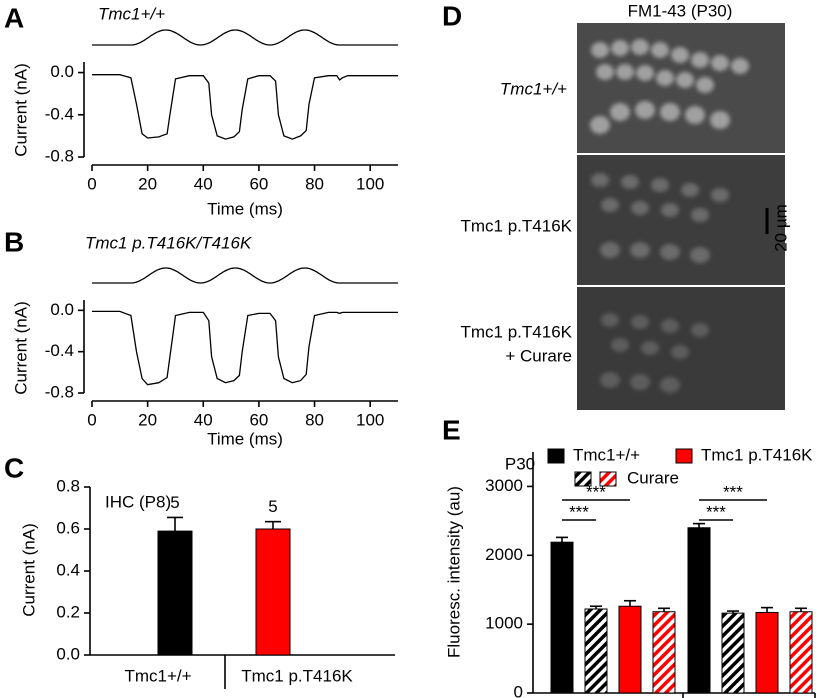  Describe the element at coordinates (504, 623) in the screenshot. I see `y-tick-label: 1000` at that location.